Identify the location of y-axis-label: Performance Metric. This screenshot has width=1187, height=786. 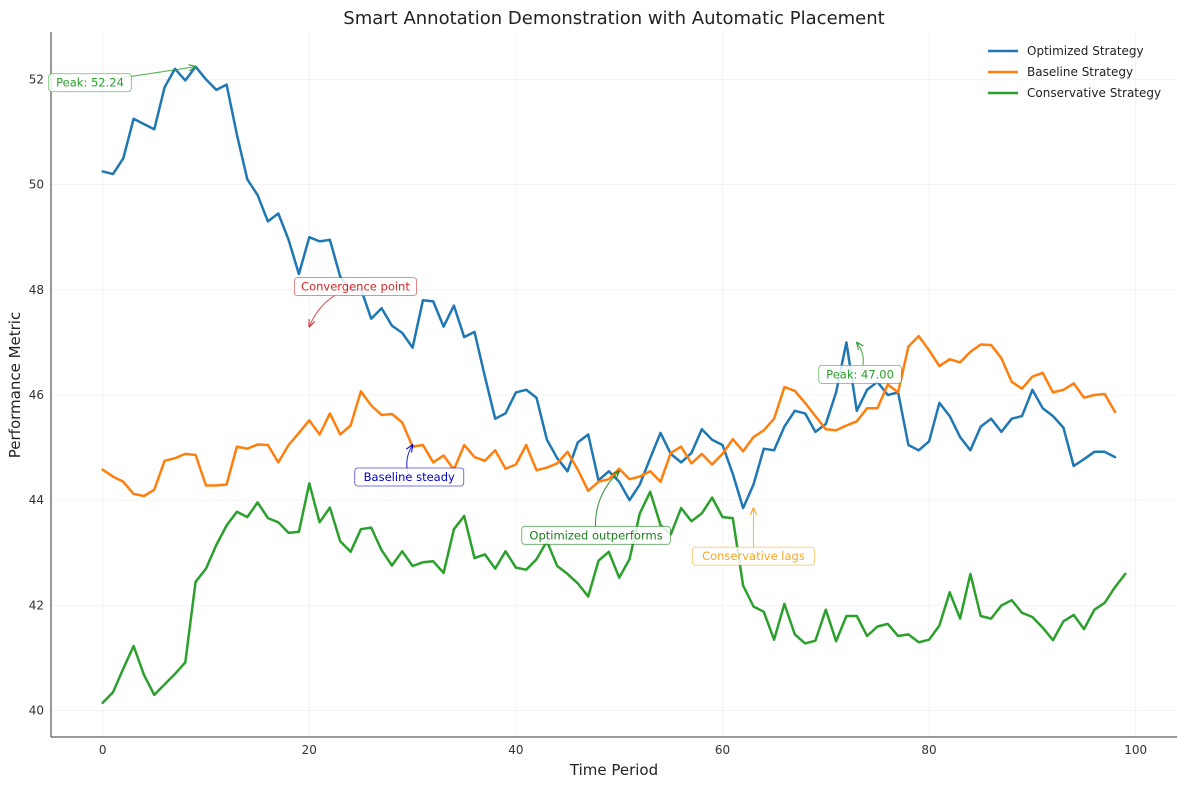
(15, 385).